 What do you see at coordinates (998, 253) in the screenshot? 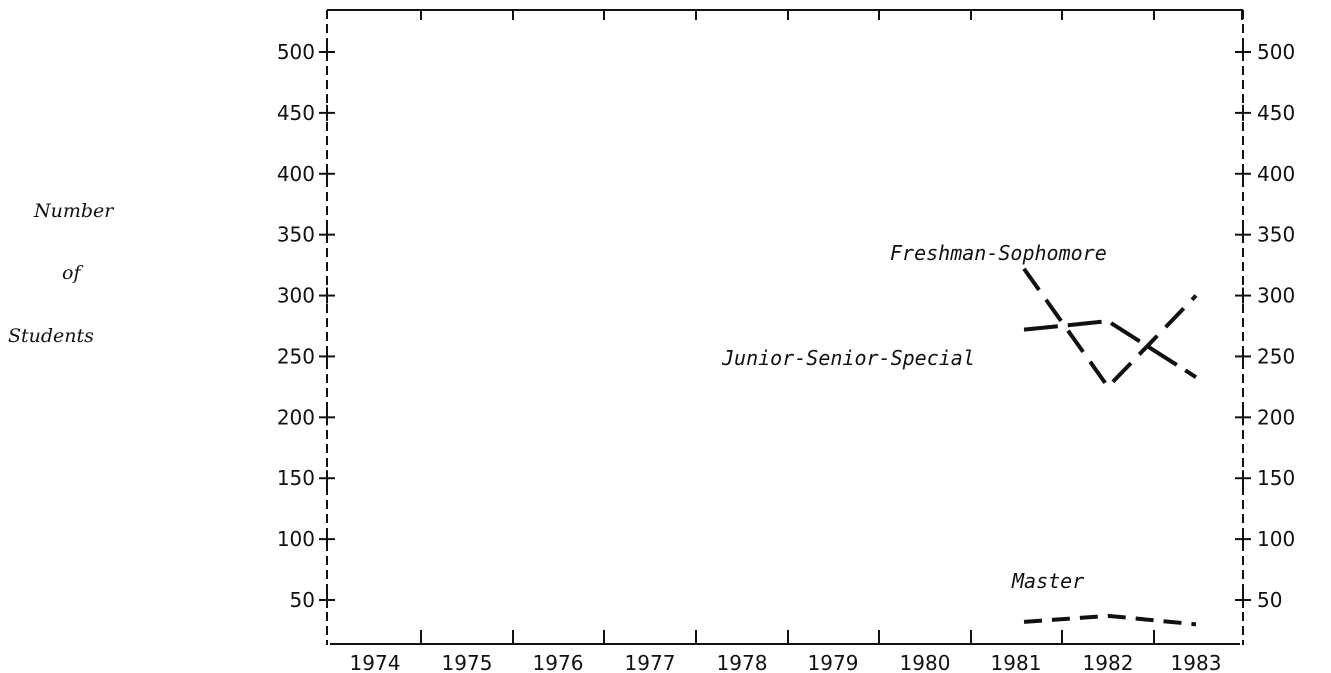
I see `series-label: Freshman-Sophomore` at bounding box center [998, 253].